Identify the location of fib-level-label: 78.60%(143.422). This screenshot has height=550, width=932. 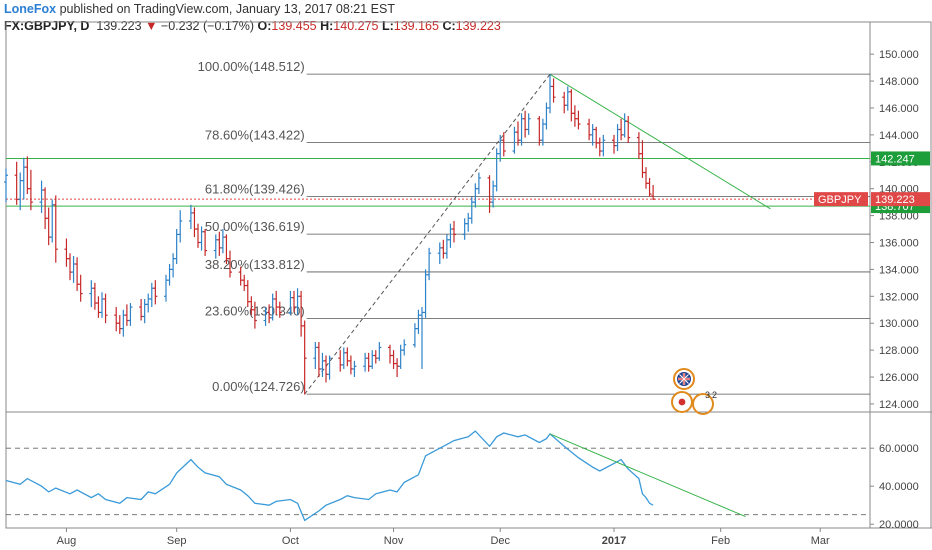
(255, 135).